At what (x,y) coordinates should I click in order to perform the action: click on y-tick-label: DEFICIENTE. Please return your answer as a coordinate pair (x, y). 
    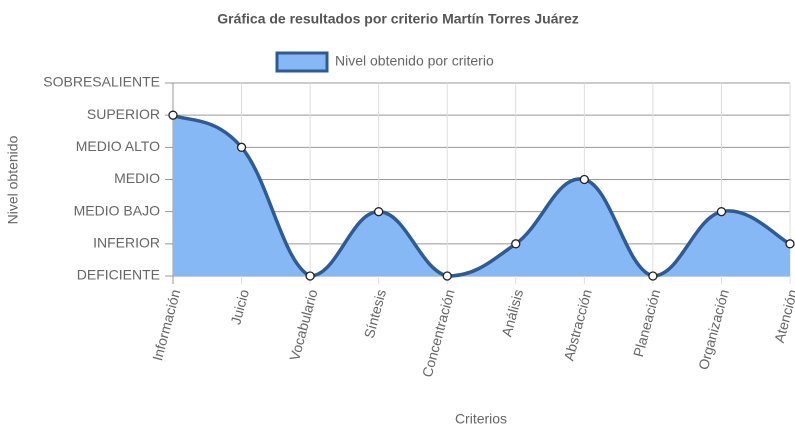
    Looking at the image, I should click on (118, 275).